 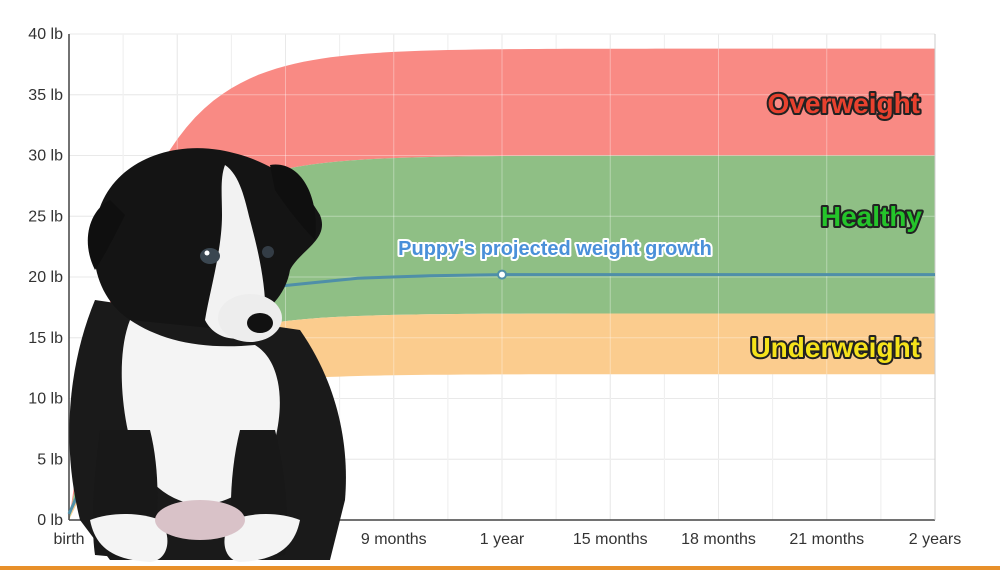 What do you see at coordinates (555, 249) in the screenshot?
I see `growth-series-label: Puppy's projected weight growth` at bounding box center [555, 249].